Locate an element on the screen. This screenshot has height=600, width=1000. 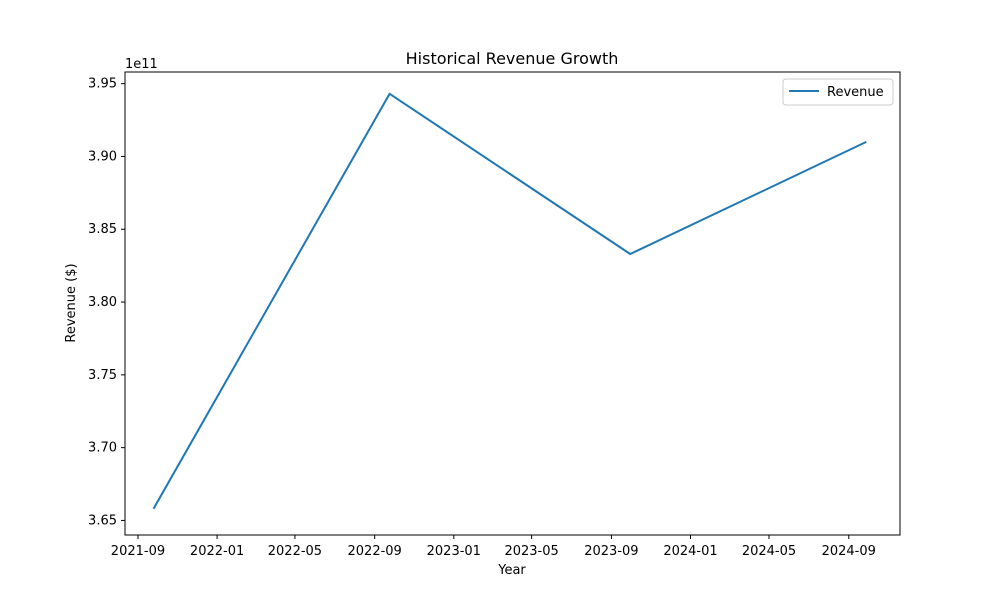
x-axis-label: Year is located at coordinates (511, 570).